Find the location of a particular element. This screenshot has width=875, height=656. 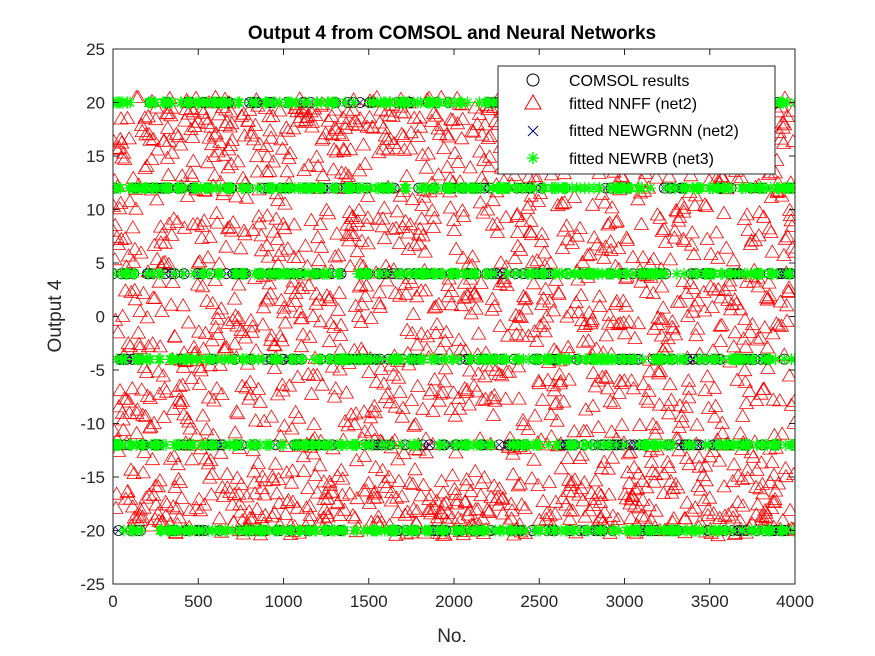

legend-x-marker is located at coordinates (533, 131).